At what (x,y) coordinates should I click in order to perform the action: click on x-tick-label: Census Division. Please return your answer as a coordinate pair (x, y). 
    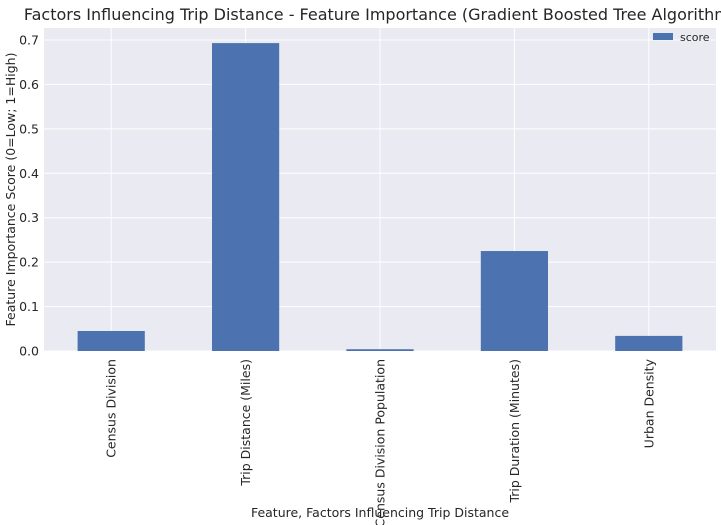
    Looking at the image, I should click on (111, 408).